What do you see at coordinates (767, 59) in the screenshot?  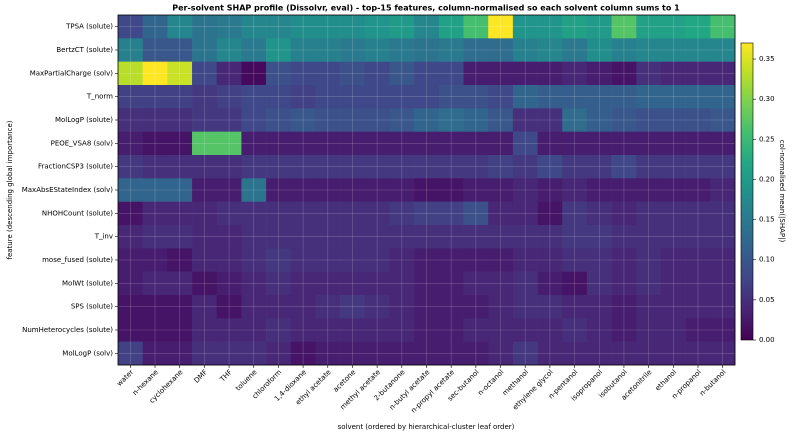 I see `colorbar-tick-label: 0.35` at bounding box center [767, 59].